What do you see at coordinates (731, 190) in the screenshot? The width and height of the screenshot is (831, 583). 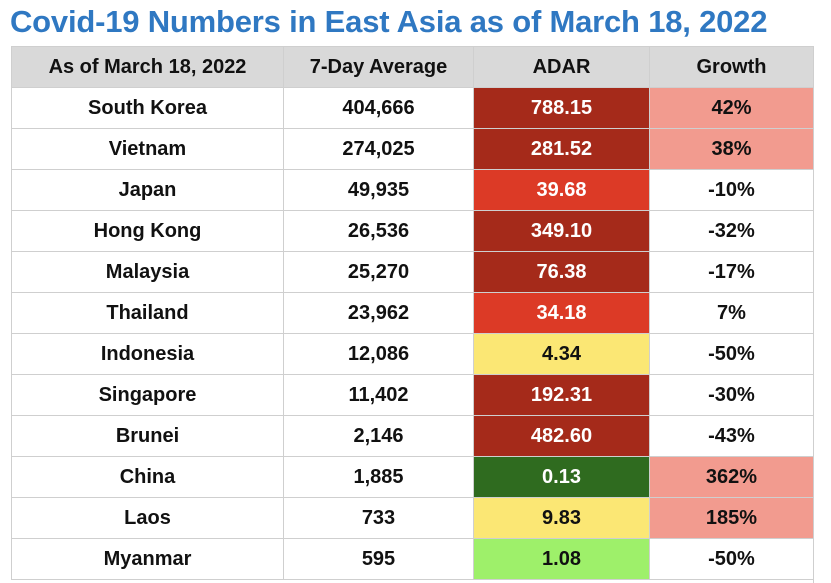 I see `growth-cell: -10%` at bounding box center [731, 190].